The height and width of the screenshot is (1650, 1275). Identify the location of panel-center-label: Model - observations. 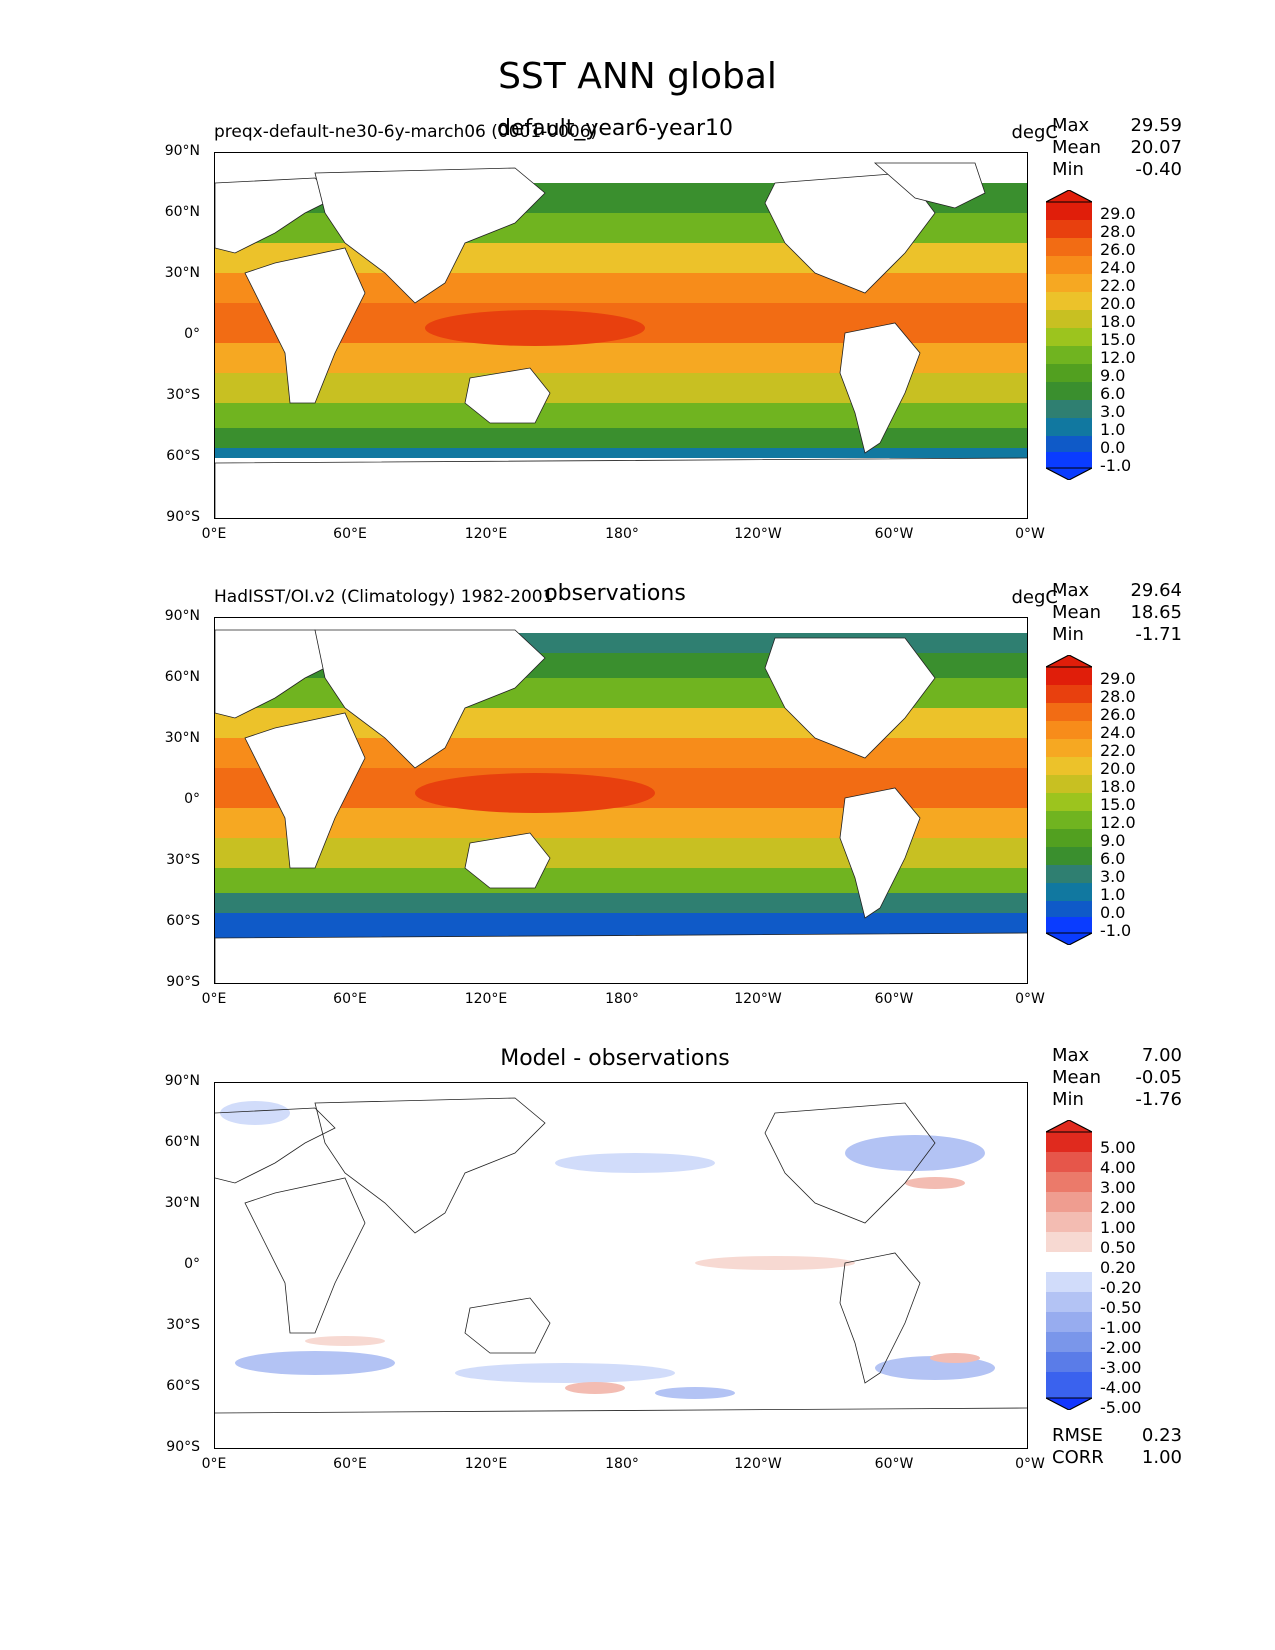
(615, 1058).